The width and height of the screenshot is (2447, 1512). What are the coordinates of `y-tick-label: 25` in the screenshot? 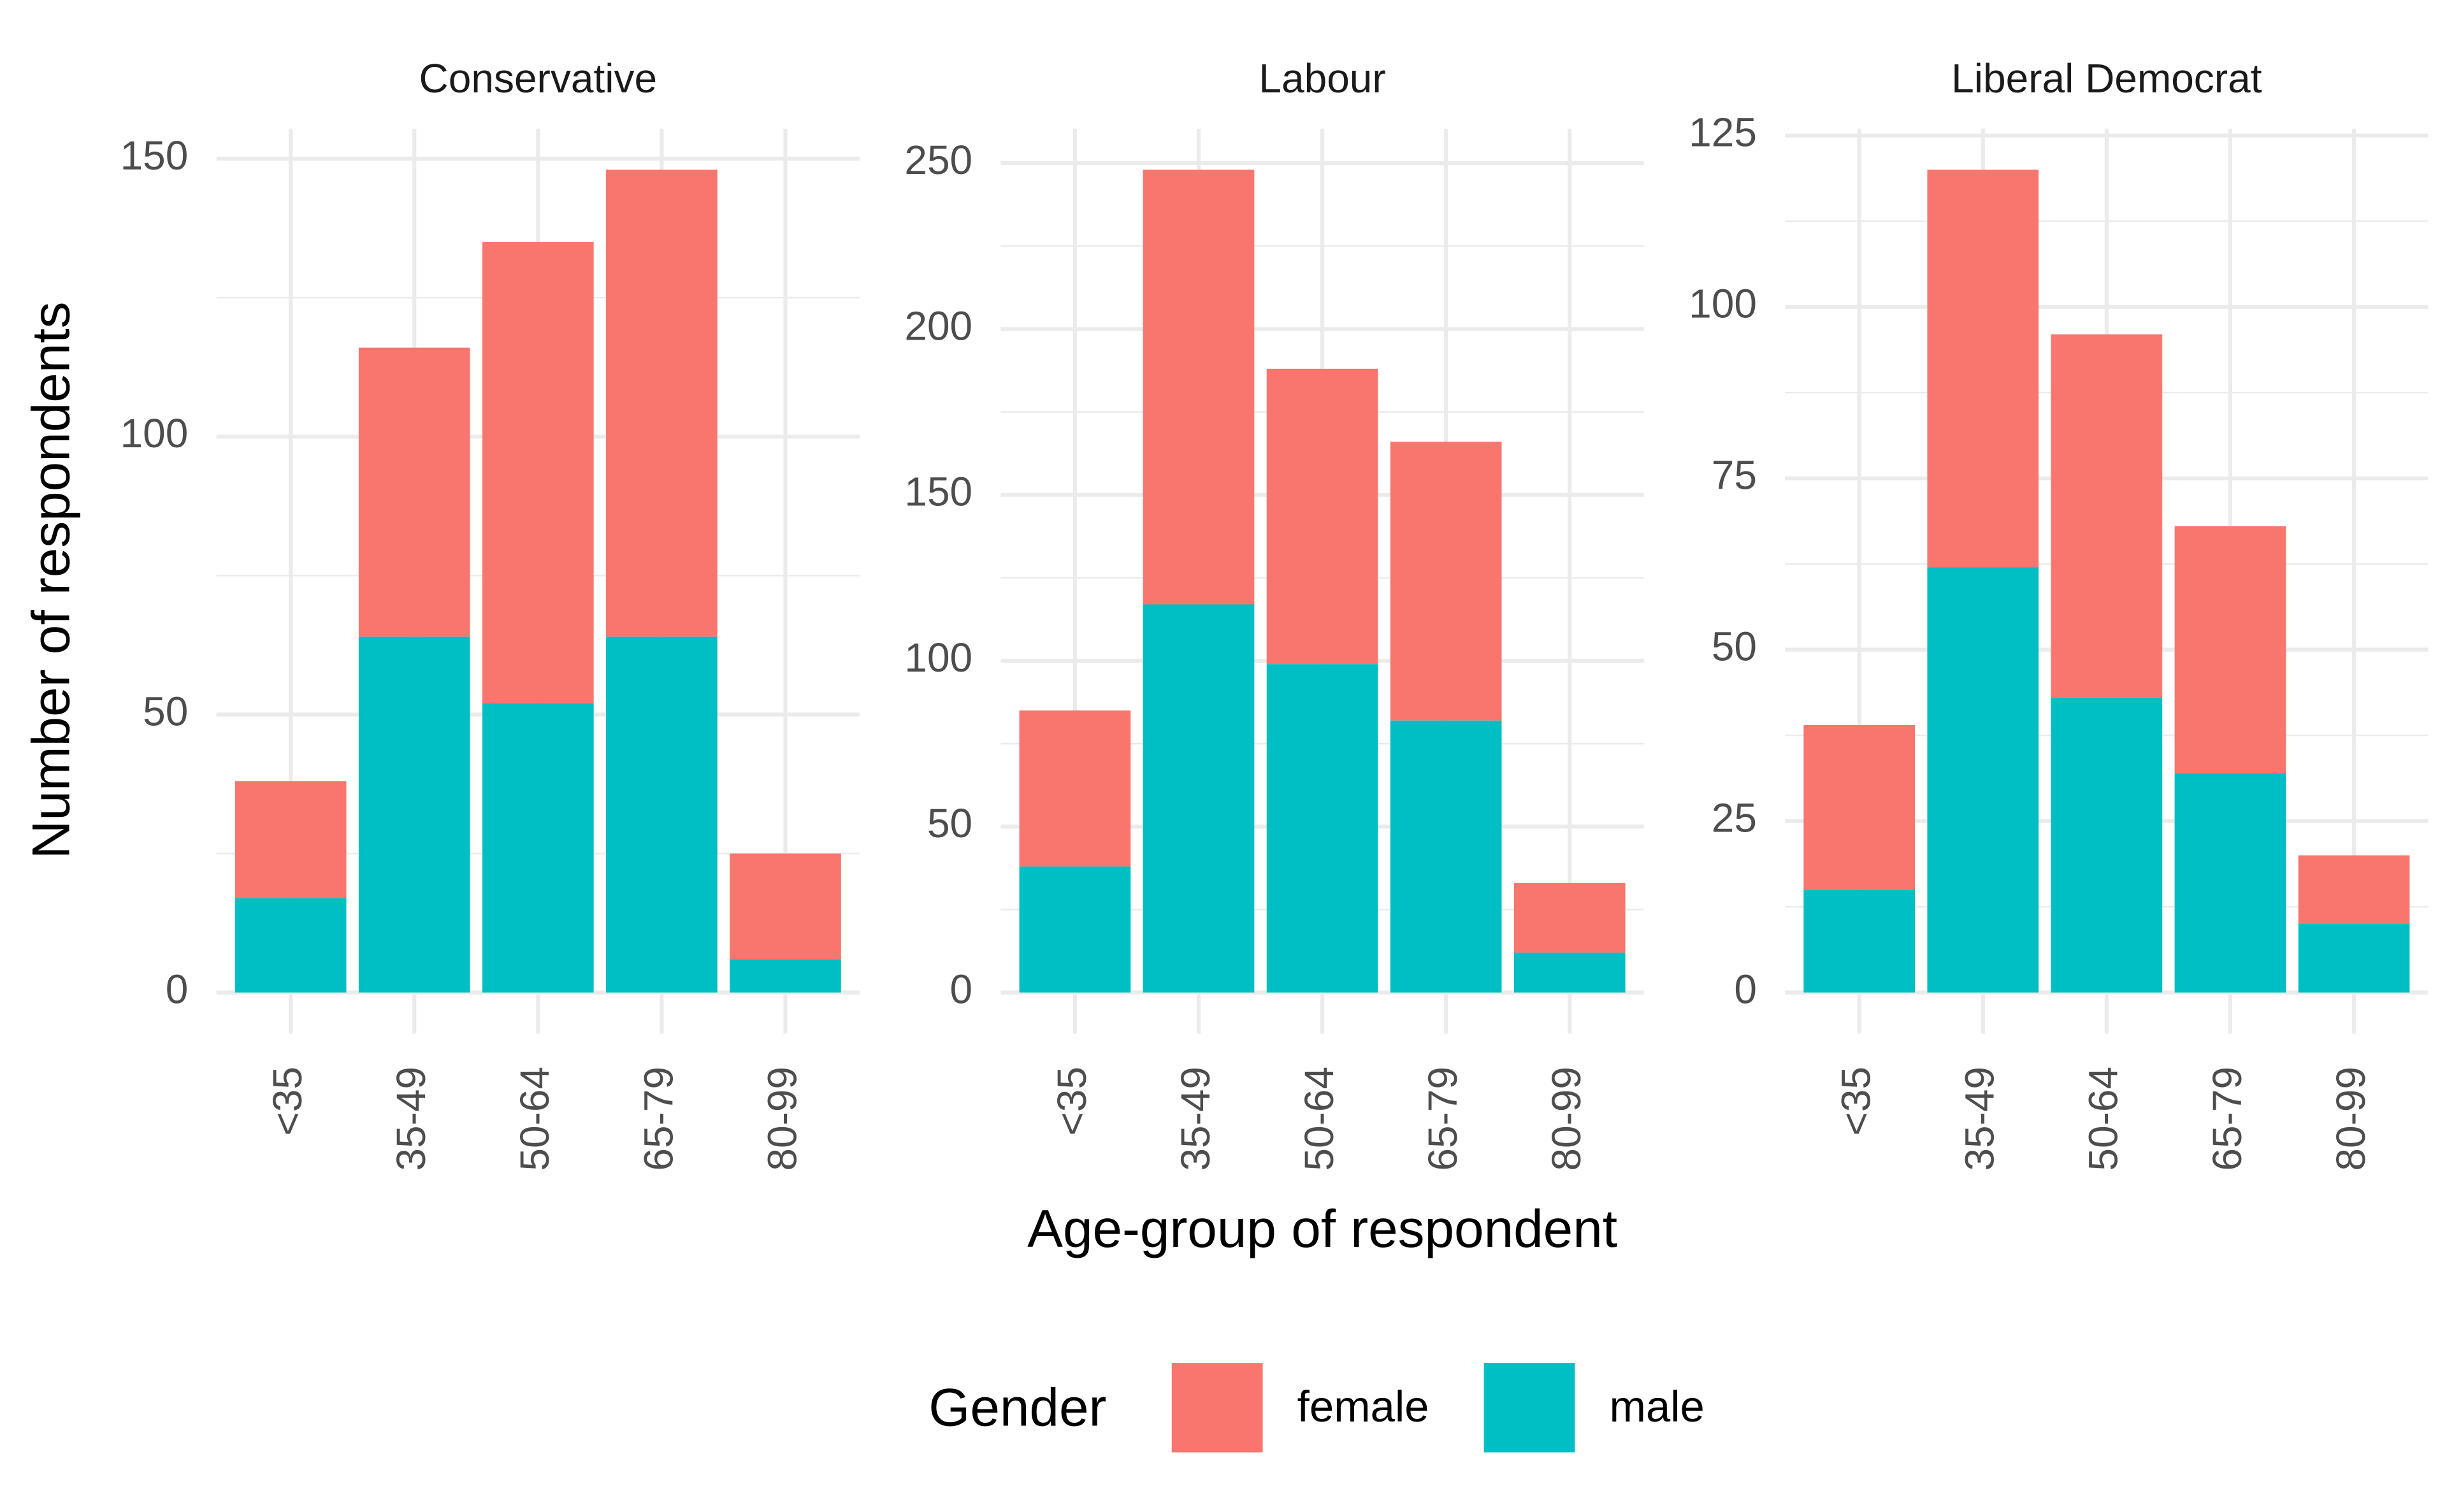 It's located at (1734, 818).